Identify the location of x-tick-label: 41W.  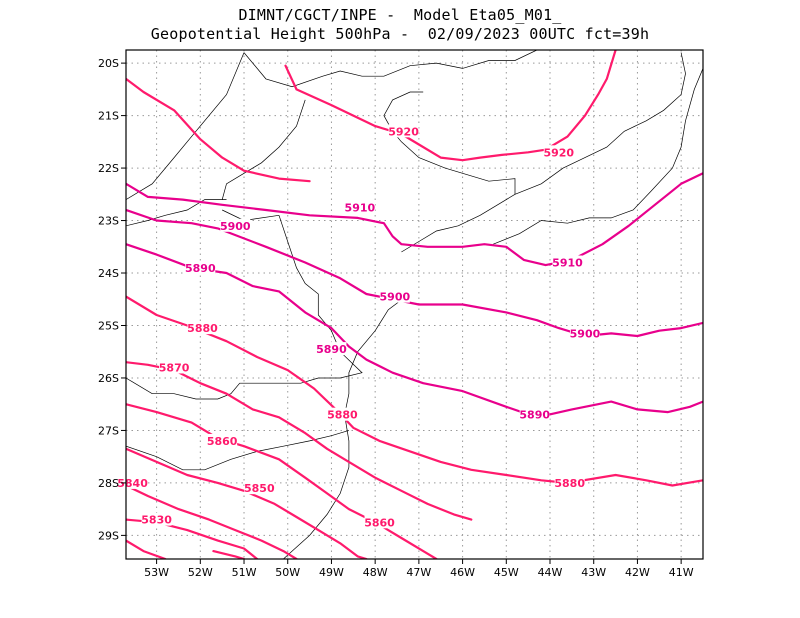
(681, 572).